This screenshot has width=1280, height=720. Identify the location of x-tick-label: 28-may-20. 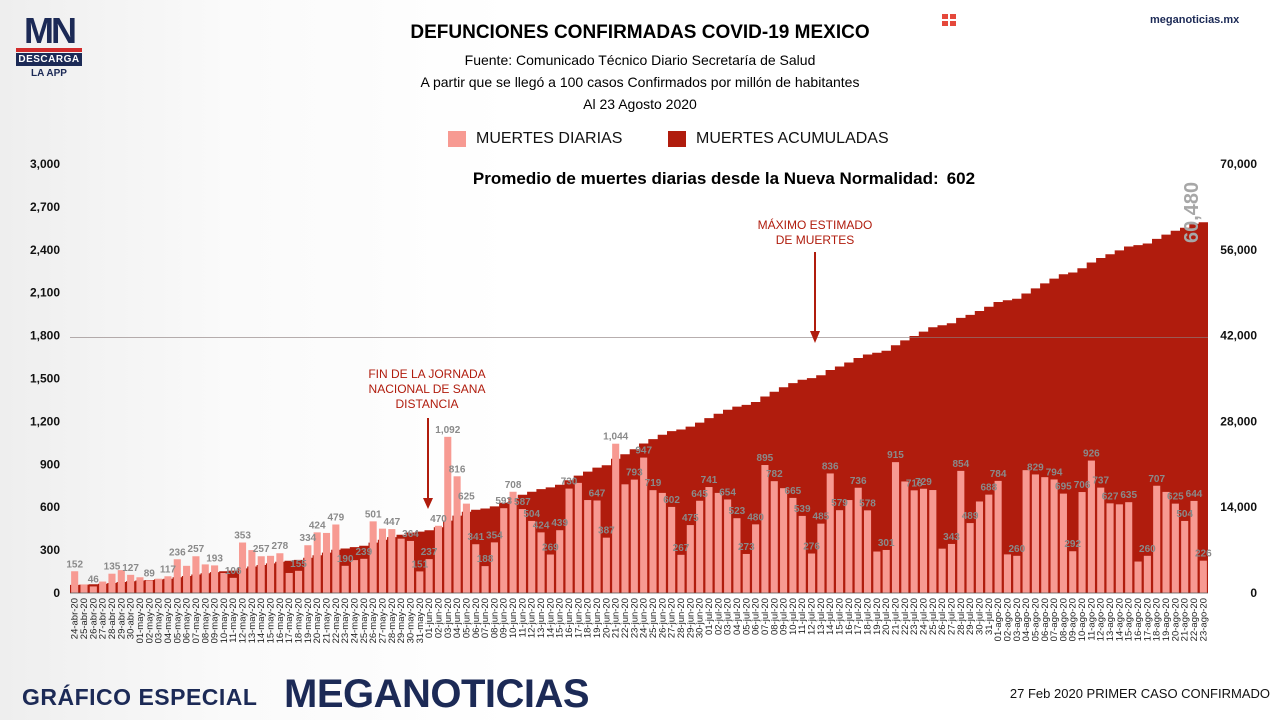
(392, 620).